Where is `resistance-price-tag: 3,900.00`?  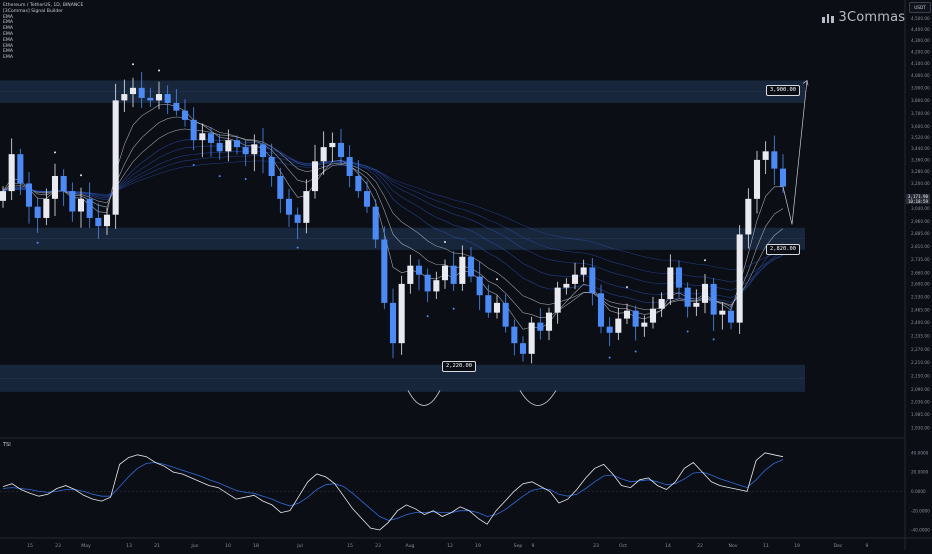
resistance-price-tag: 3,900.00 is located at coordinates (783, 90).